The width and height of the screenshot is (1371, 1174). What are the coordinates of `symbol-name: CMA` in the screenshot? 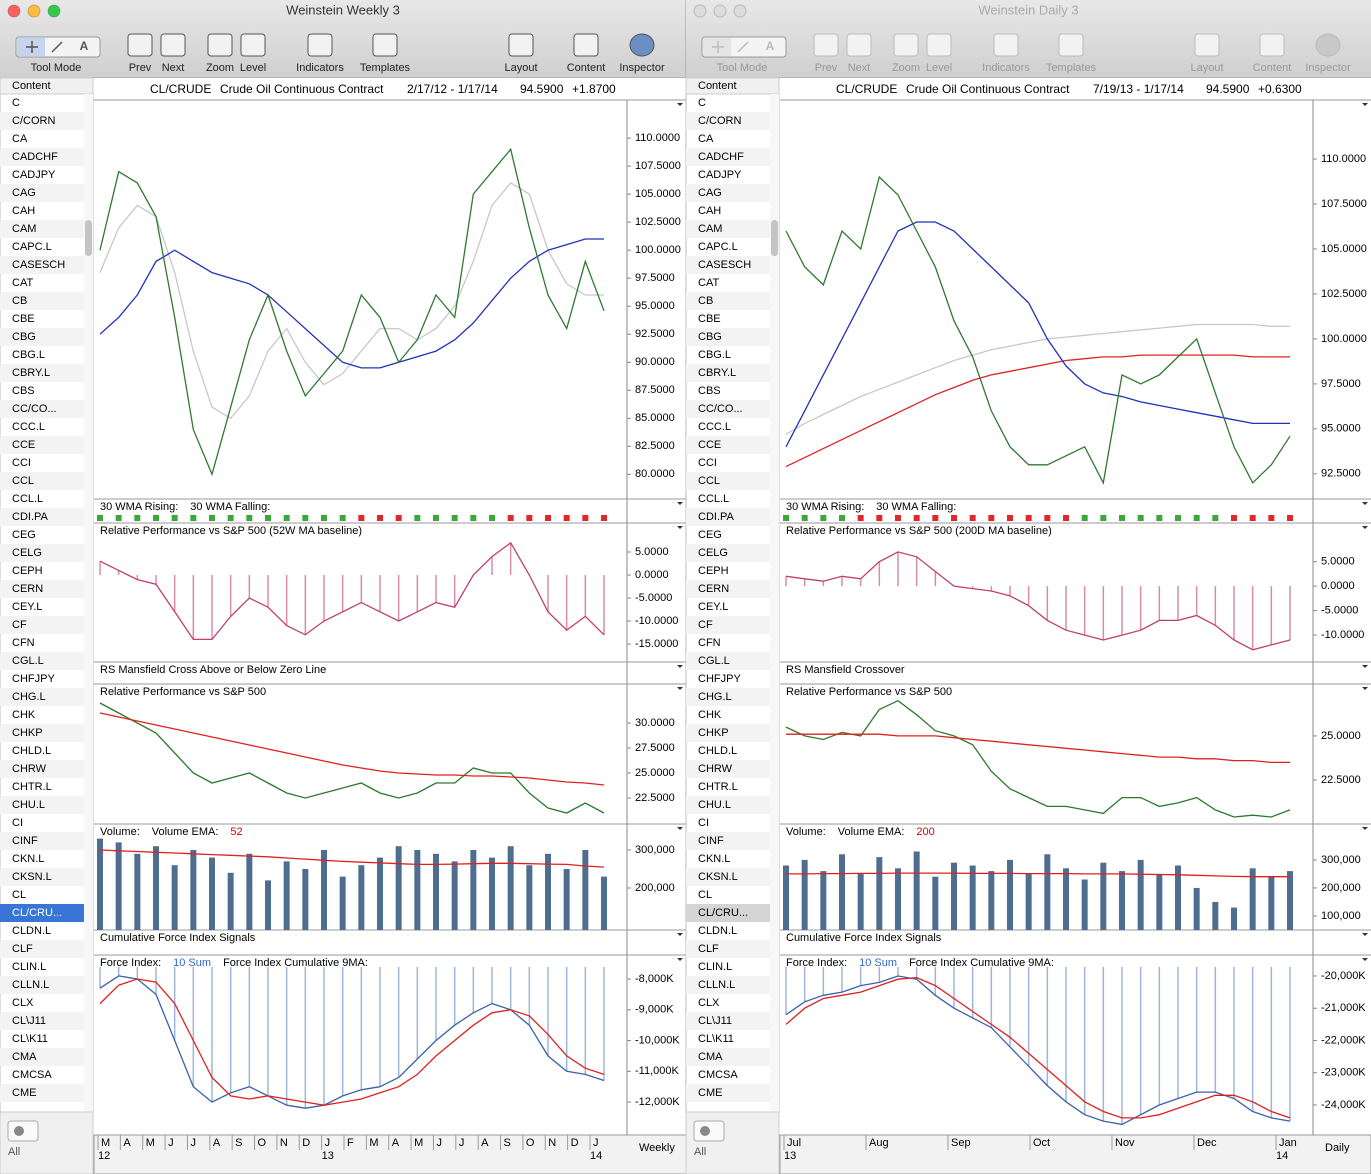 It's located at (710, 1057).